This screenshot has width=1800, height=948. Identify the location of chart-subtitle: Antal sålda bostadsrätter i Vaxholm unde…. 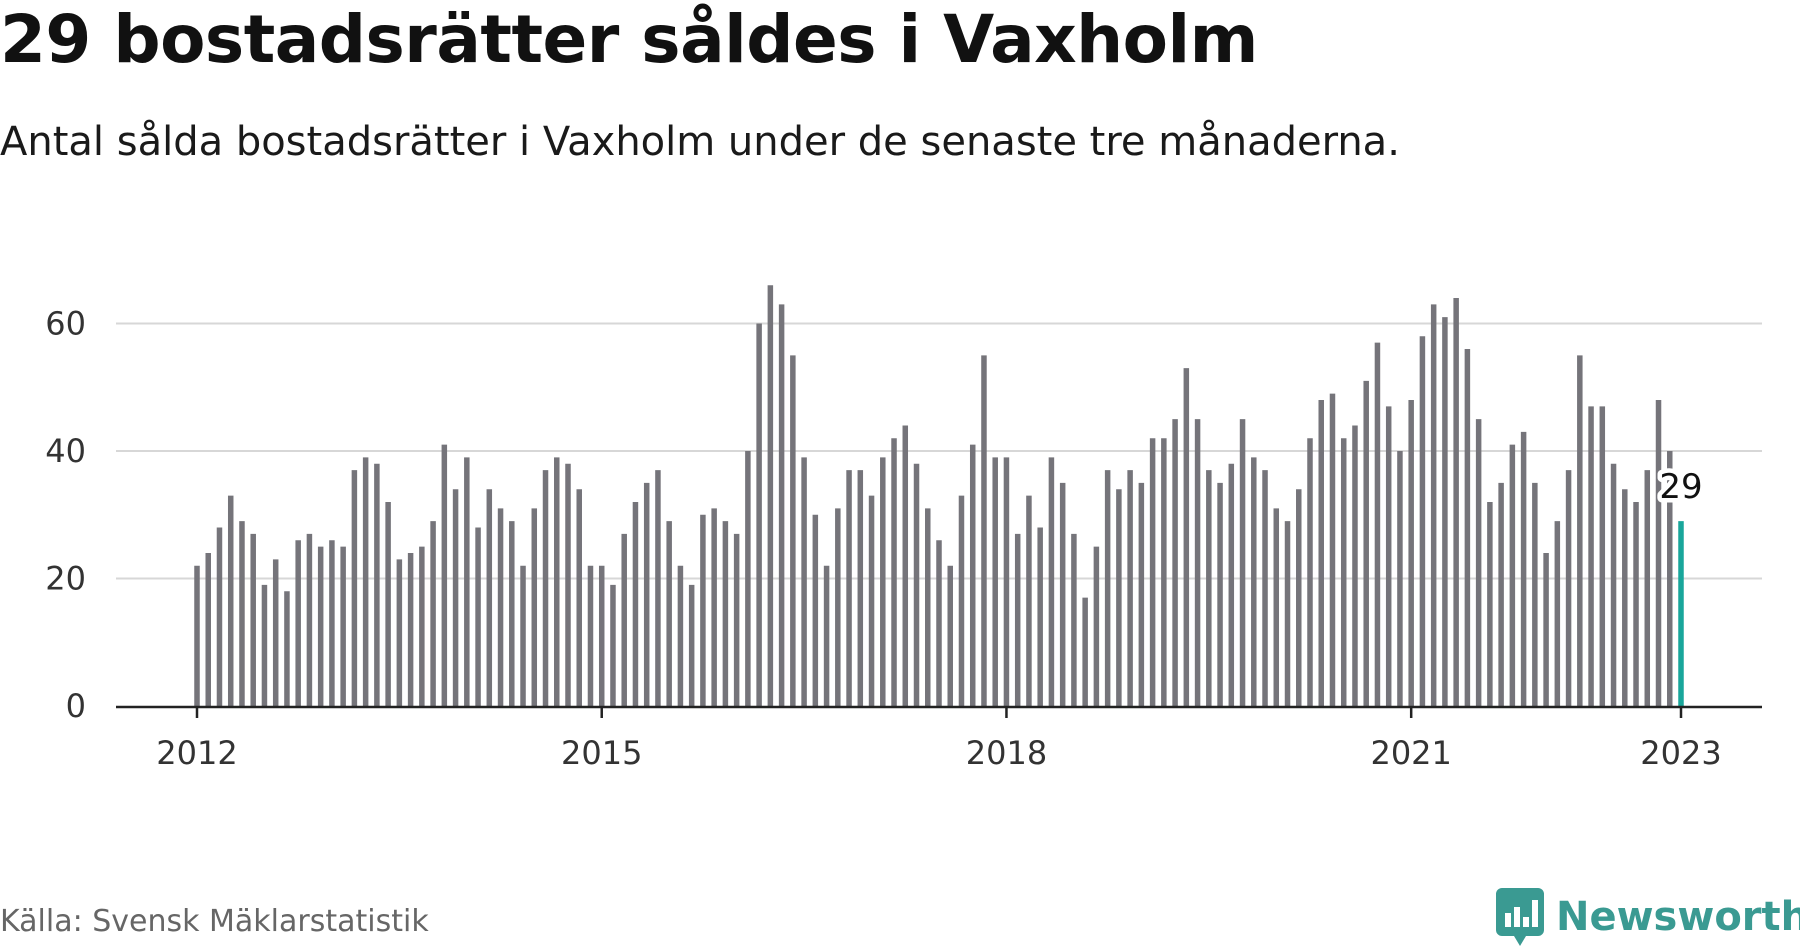
(700, 142).